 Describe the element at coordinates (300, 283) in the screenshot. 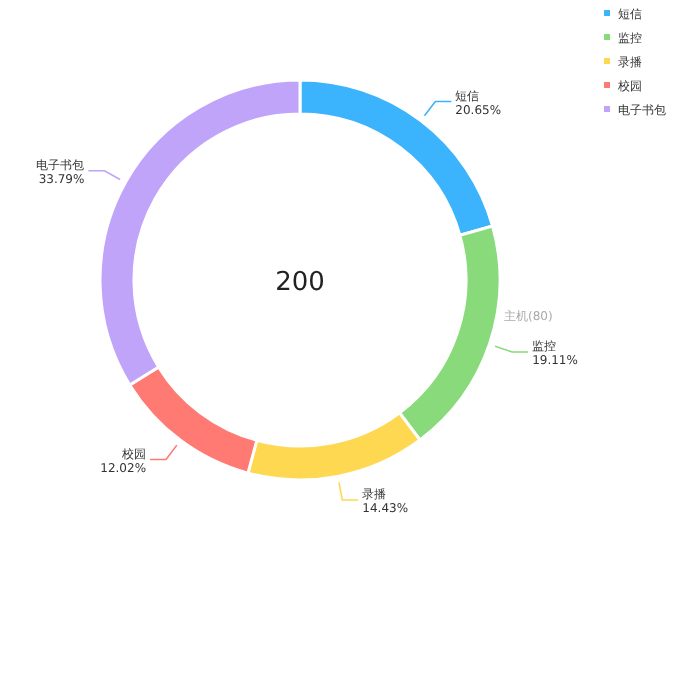

I see `text: 200` at that location.